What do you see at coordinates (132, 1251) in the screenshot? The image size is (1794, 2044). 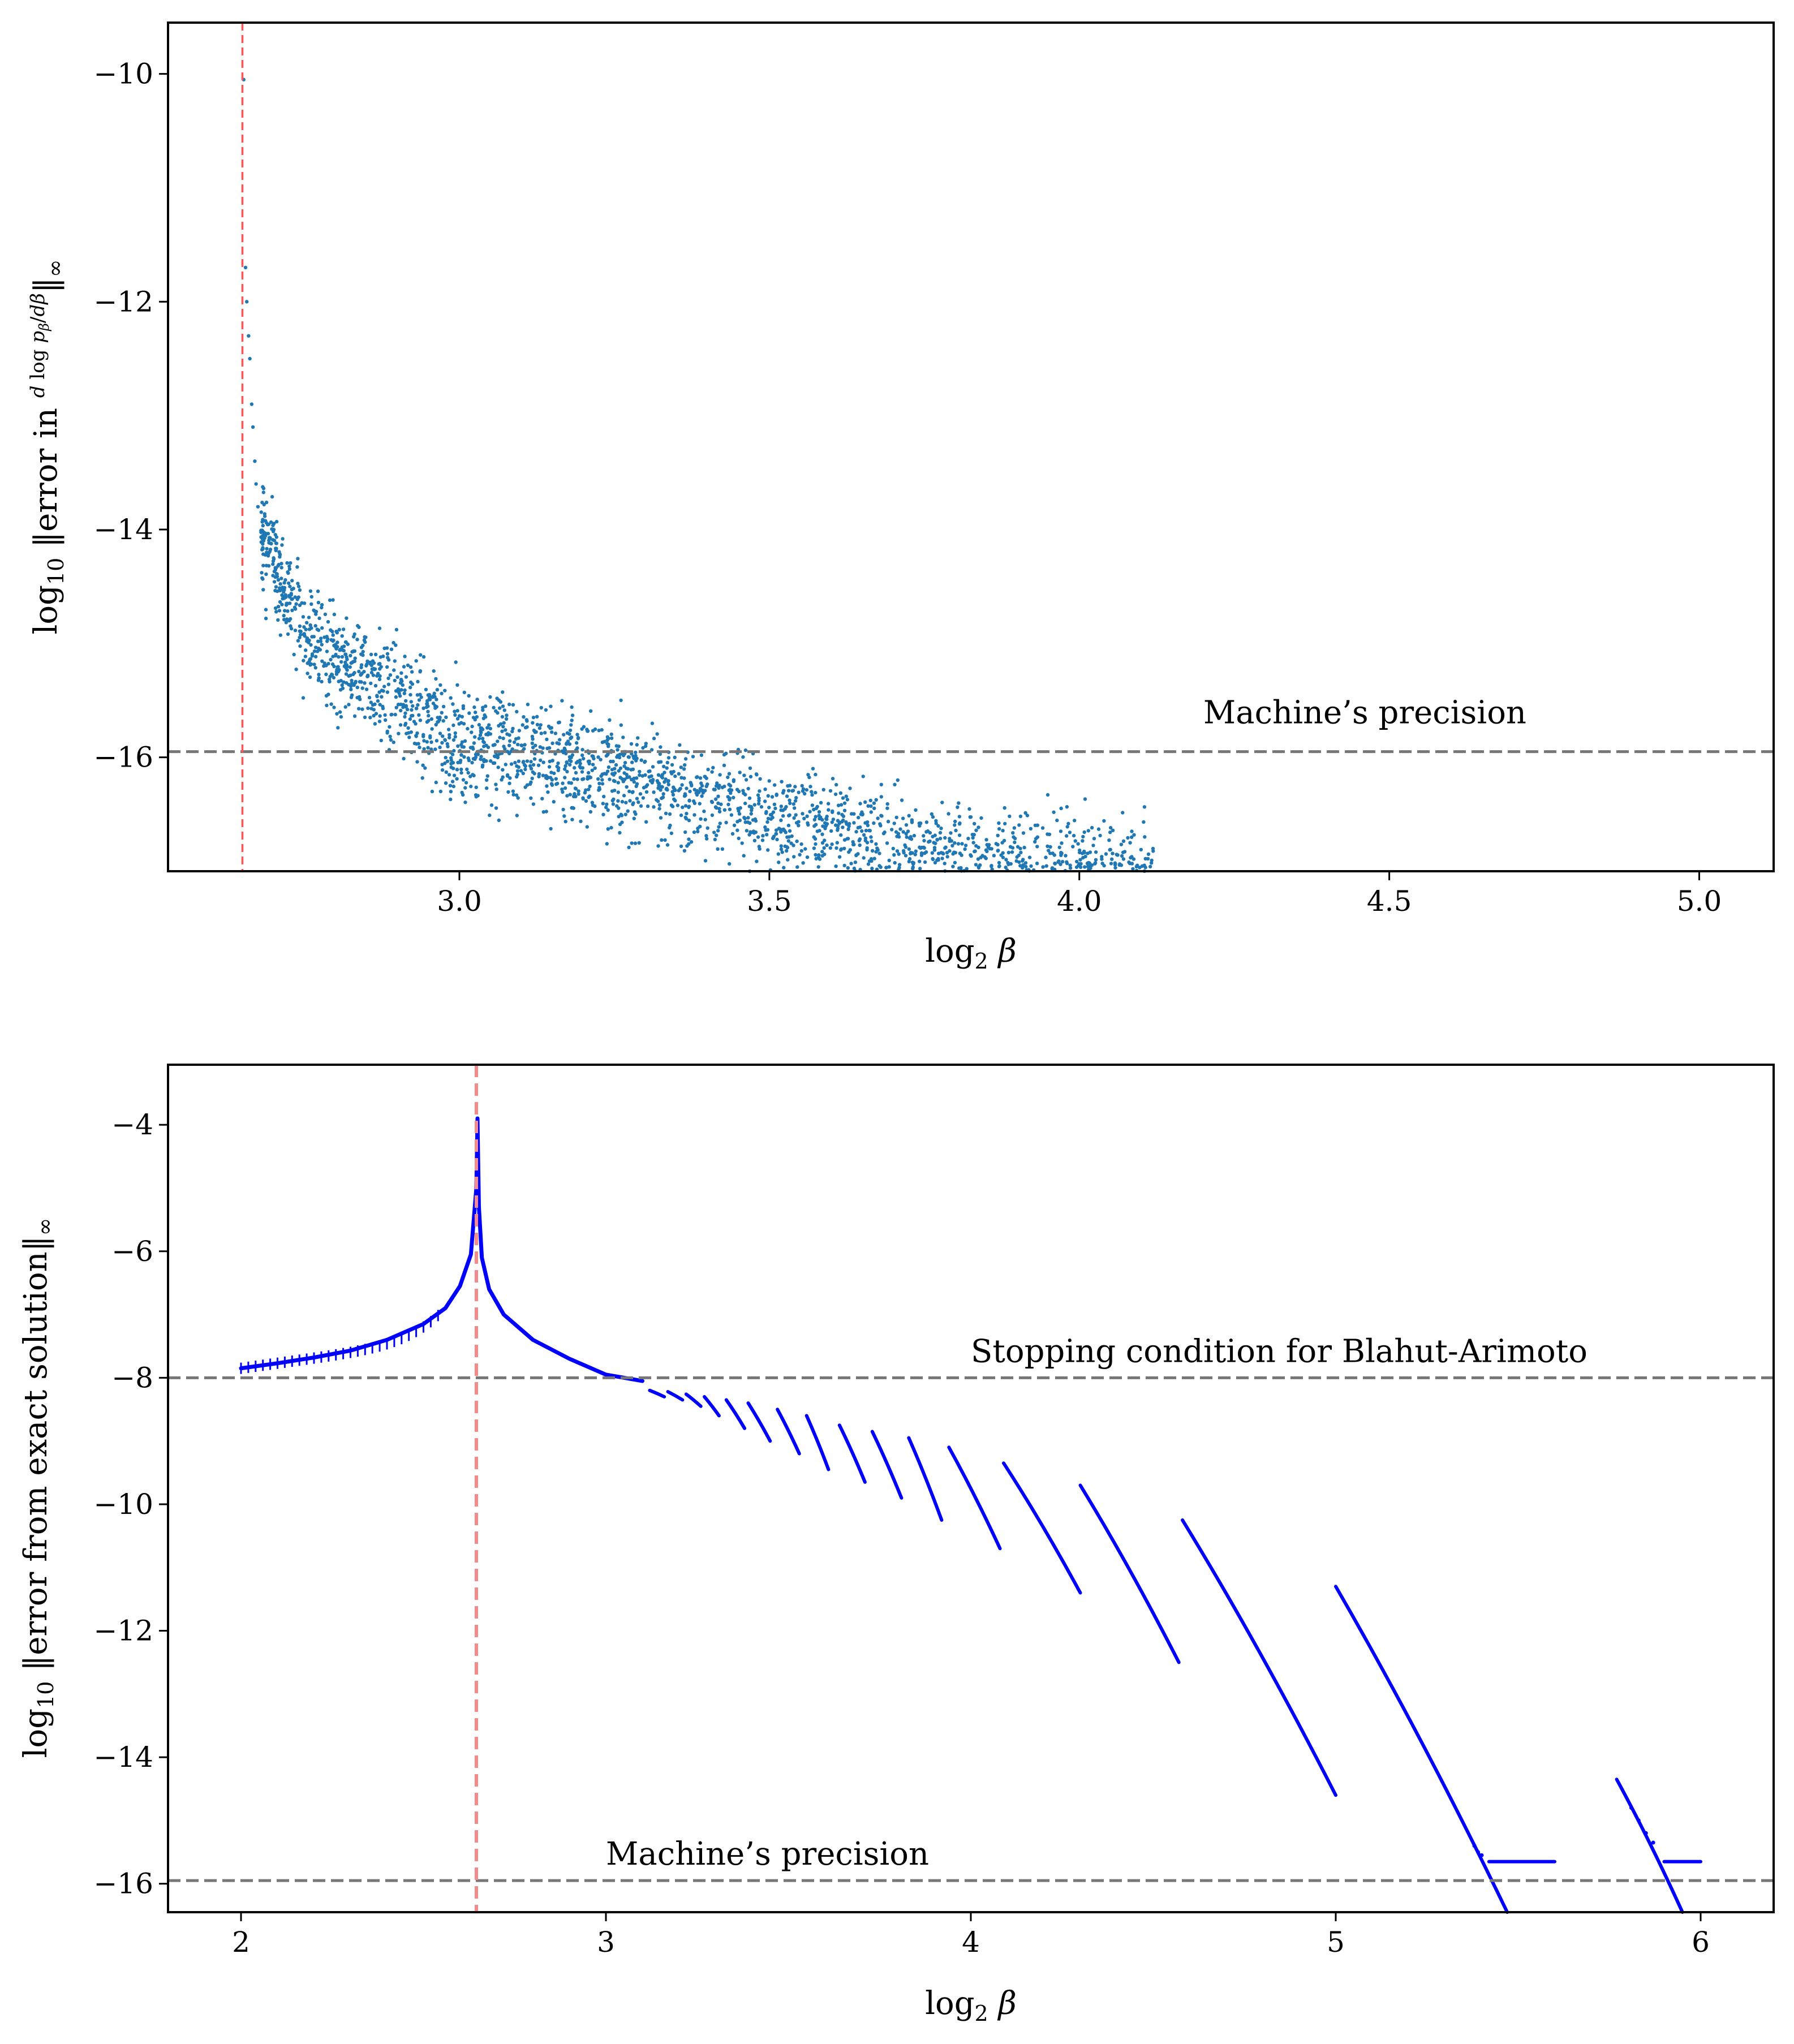 I see `y-tick-label: −6` at bounding box center [132, 1251].